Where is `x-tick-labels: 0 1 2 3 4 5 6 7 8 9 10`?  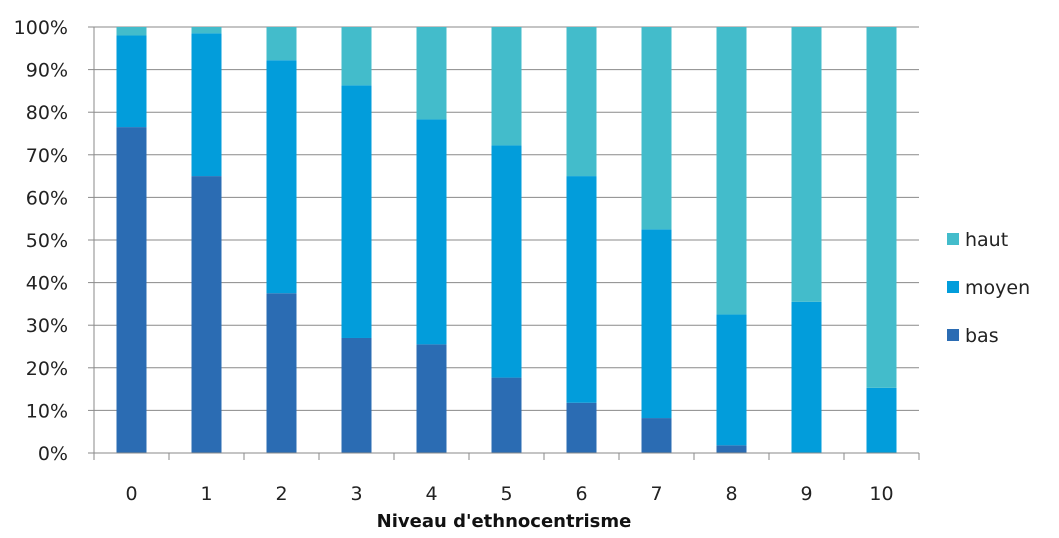
x-tick-labels: 0 1 2 3 4 5 6 7 8 9 10 is located at coordinates (509, 494).